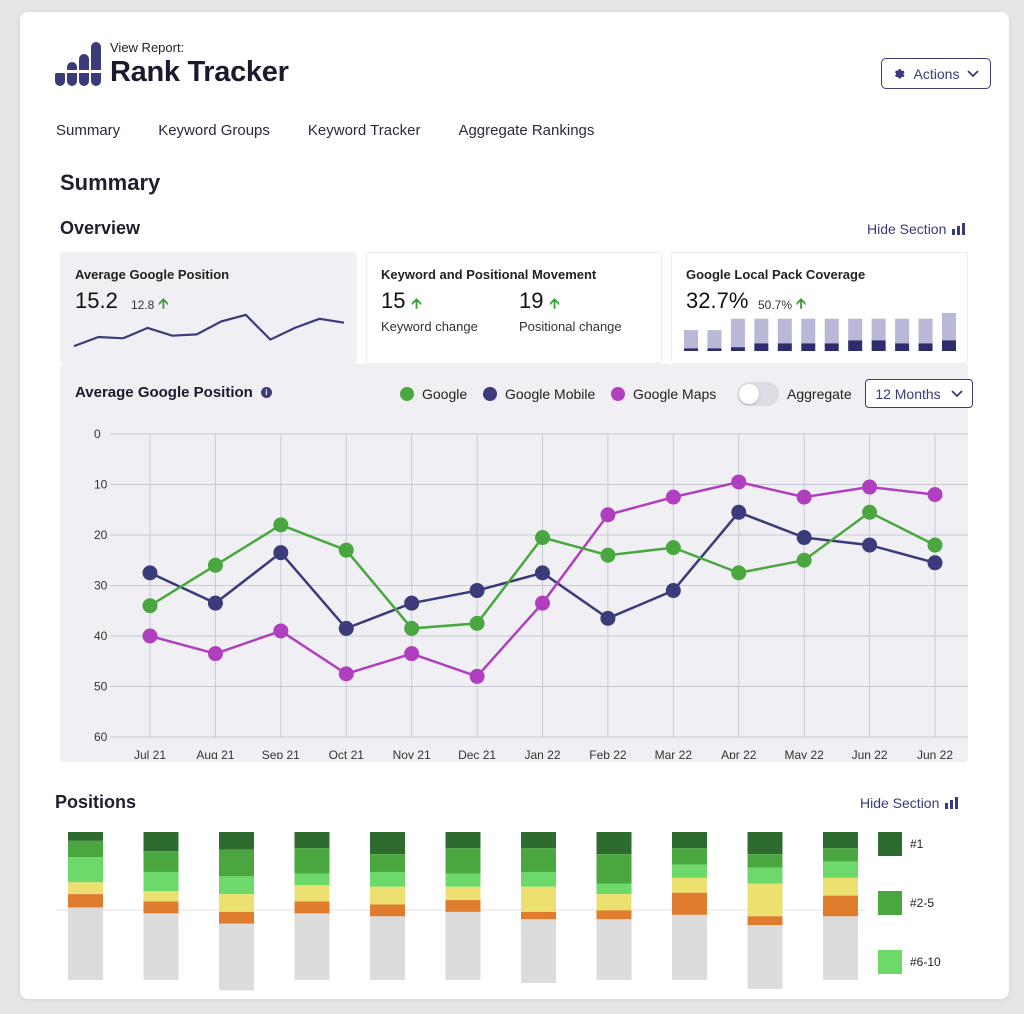  Describe the element at coordinates (88, 130) in the screenshot. I see `tab-summary: Summary` at that location.